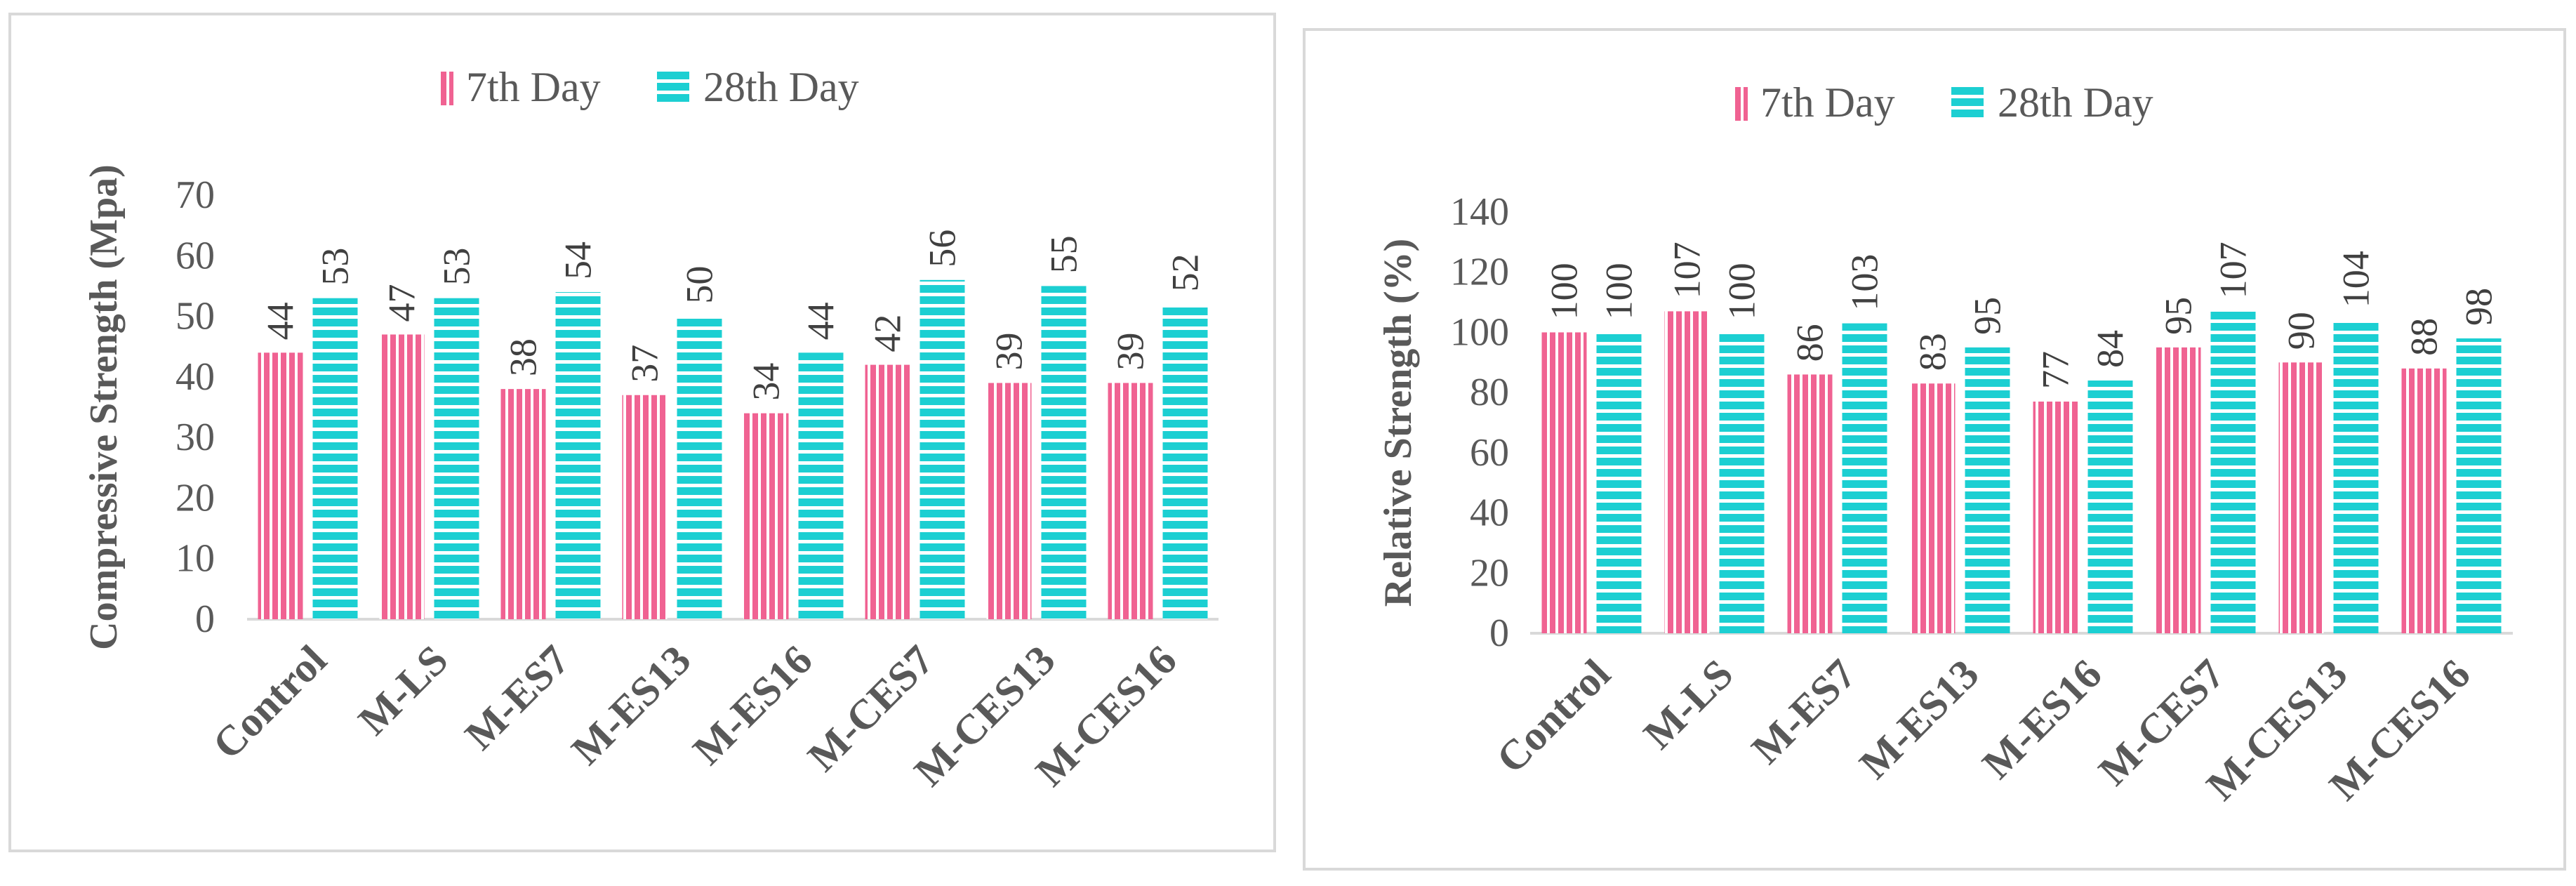 Image resolution: width=2576 pixels, height=886 pixels. Describe the element at coordinates (645, 364) in the screenshot. I see `data-label-m-es13-7th-day: 37` at that location.